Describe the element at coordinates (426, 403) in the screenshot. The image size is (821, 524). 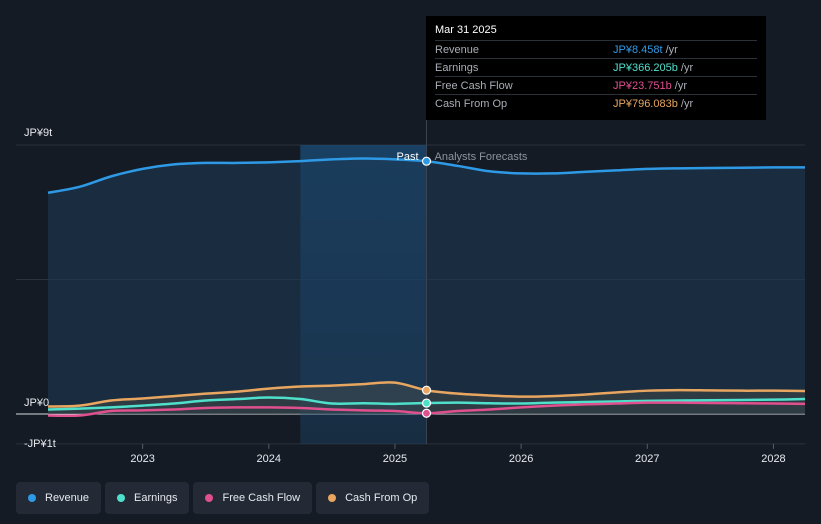
I see `marker-earnings` at that location.